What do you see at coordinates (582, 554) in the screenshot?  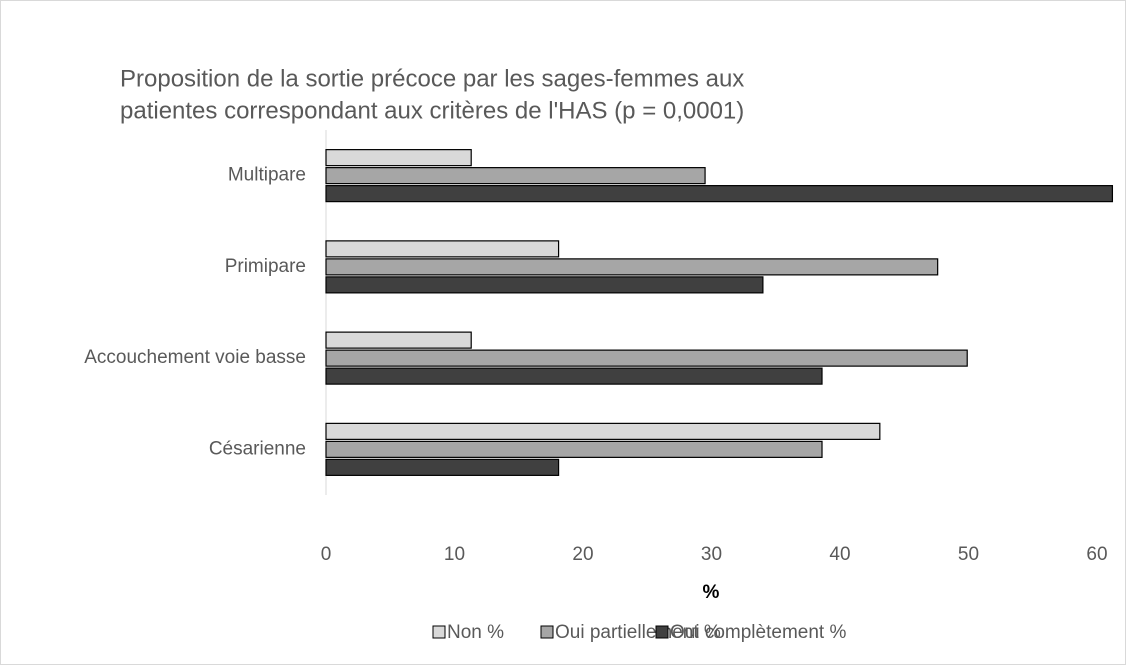 I see `x-tick-label: 20` at bounding box center [582, 554].